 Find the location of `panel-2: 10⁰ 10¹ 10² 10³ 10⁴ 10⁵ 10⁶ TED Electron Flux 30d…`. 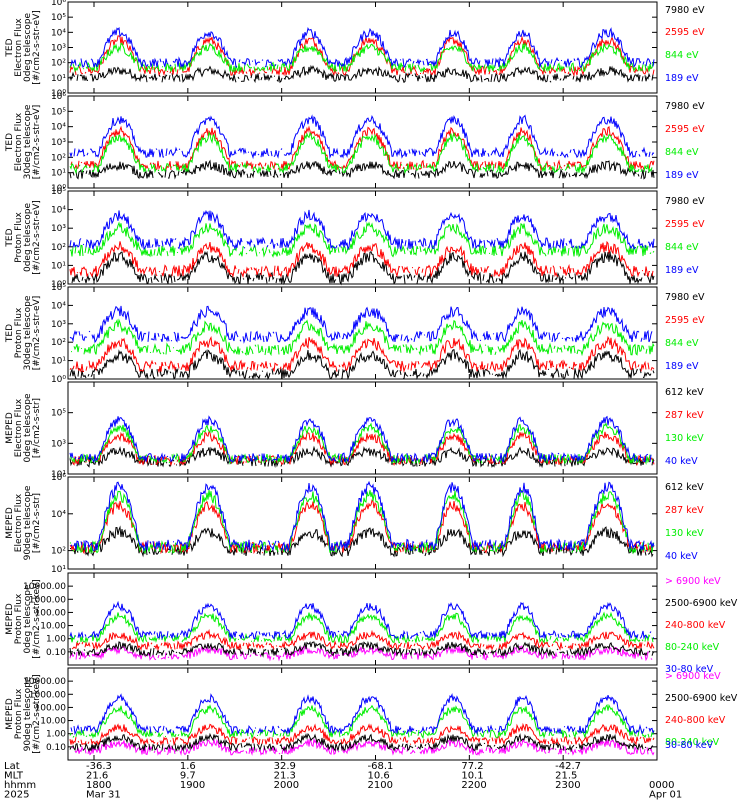

panel-2: 10⁰ 10¹ 10² 10³ 10⁴ 10⁵ 10⁶ TED Electron Flux 30d… is located at coordinates (355, 143).